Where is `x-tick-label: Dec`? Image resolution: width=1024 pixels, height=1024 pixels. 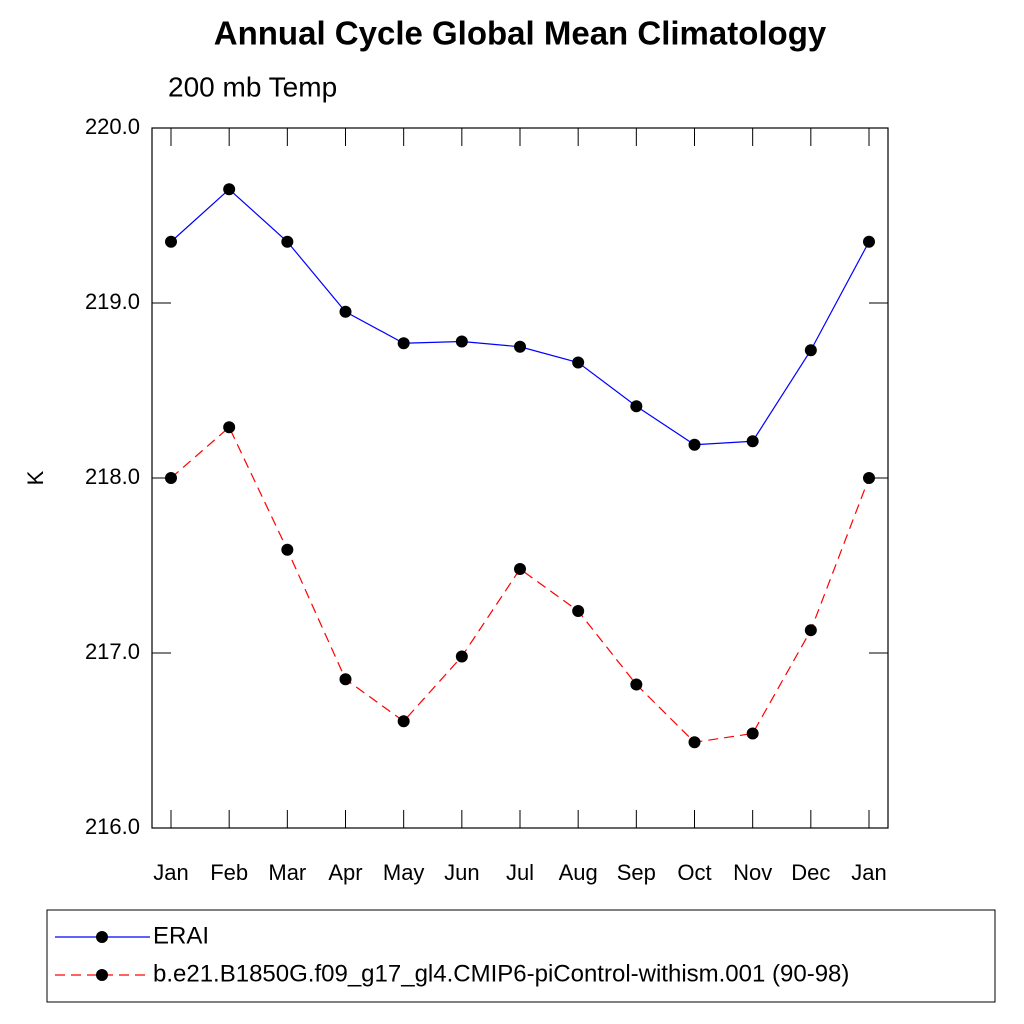 x-tick-label: Dec is located at coordinates (810, 872).